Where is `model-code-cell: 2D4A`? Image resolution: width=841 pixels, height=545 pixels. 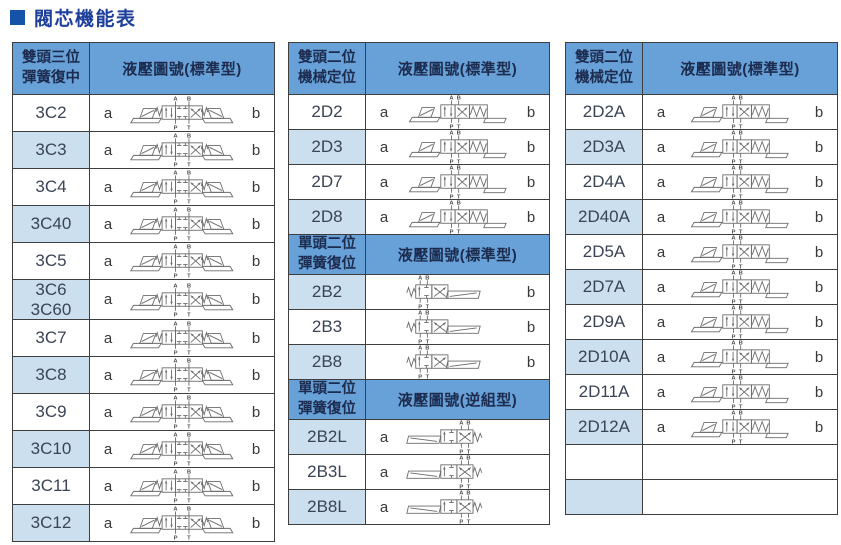 model-code-cell: 2D4A is located at coordinates (604, 182).